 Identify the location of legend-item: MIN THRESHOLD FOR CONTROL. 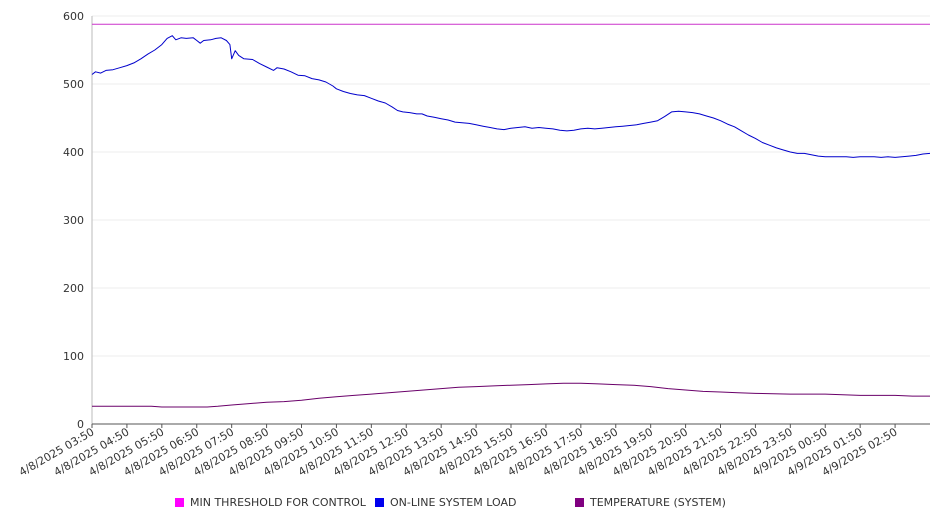
(270, 502).